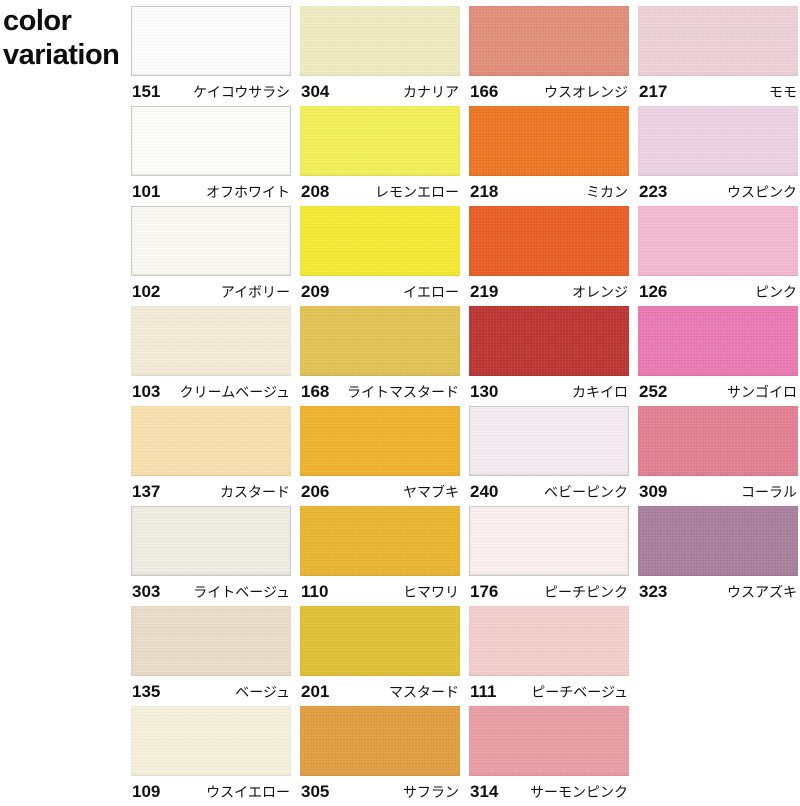 The height and width of the screenshot is (806, 800). Describe the element at coordinates (380, 792) in the screenshot. I see `swatch-label: 305 サフラン` at that location.